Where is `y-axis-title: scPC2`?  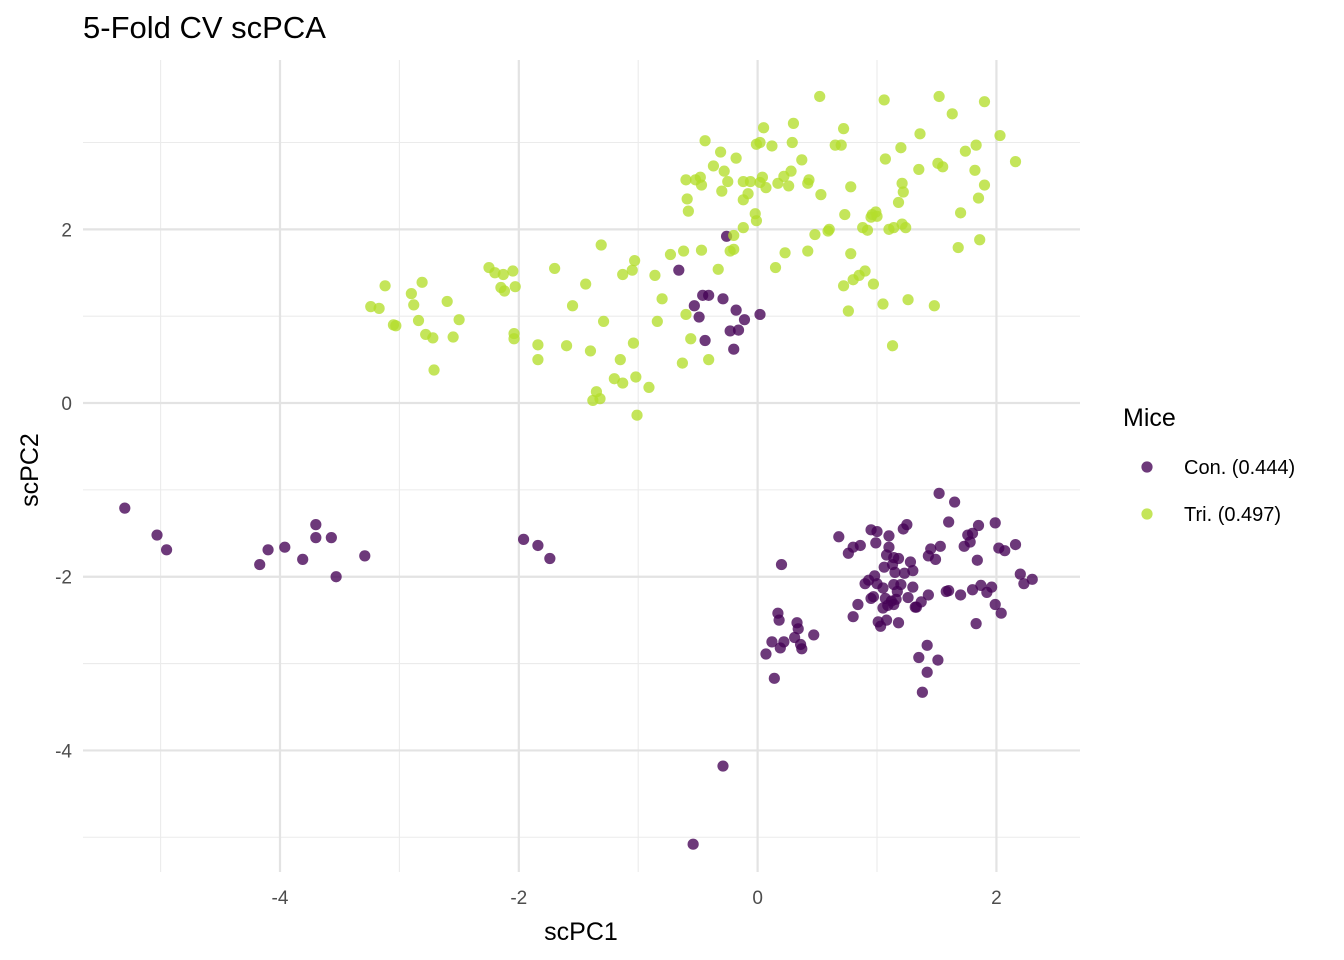 y-axis-title: scPC2 is located at coordinates (30, 470).